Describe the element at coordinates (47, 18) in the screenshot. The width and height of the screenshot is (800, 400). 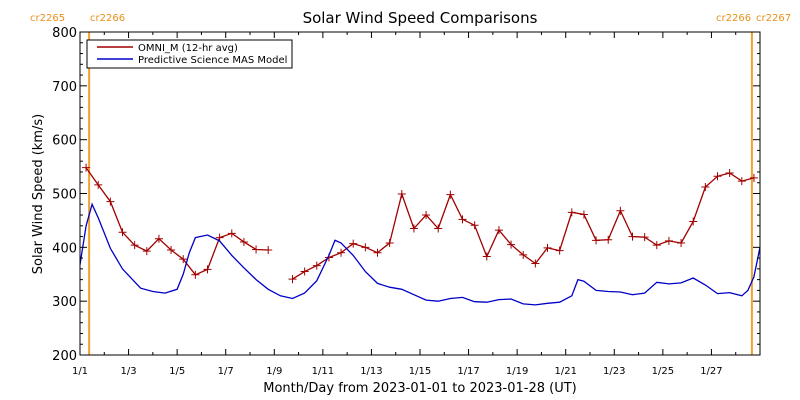
I see `carrington-label-left-start: cr2265` at that location.